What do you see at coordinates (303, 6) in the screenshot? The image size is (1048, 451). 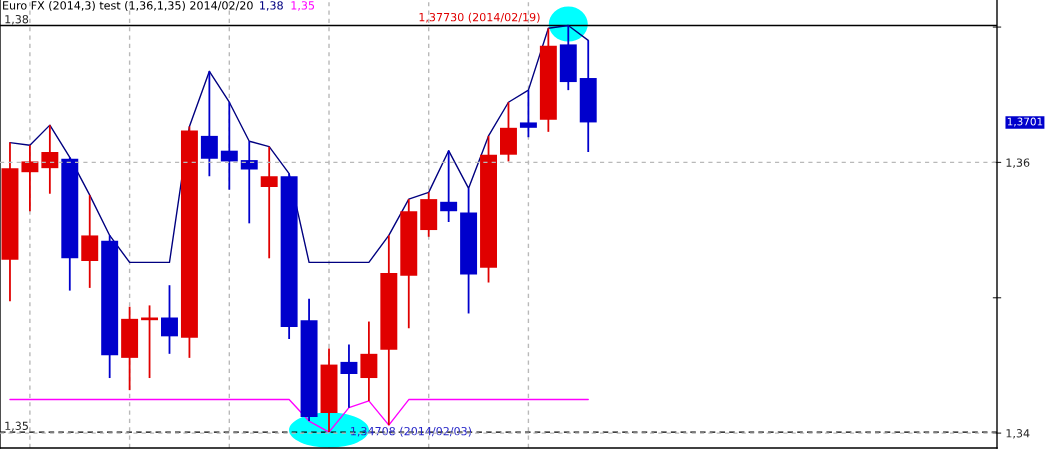 I see `text: 1,35` at bounding box center [303, 6].